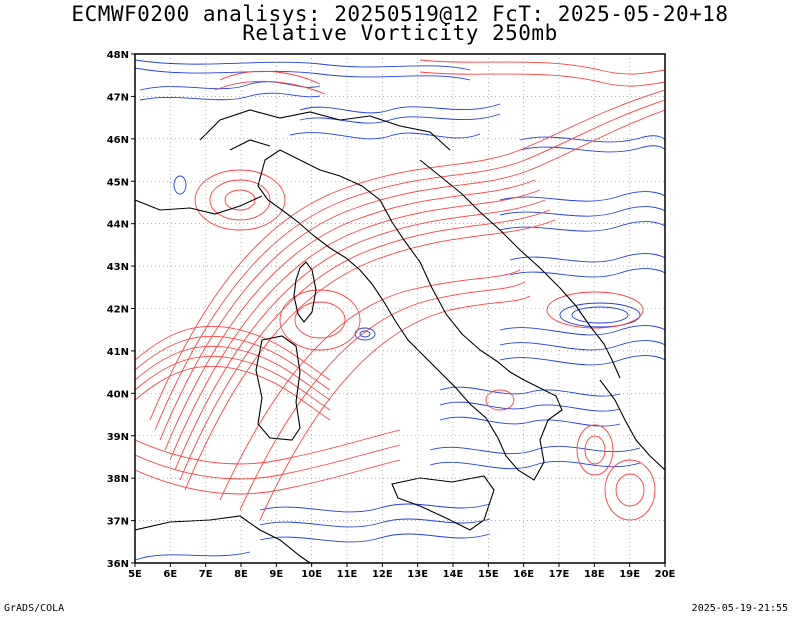 The height and width of the screenshot is (618, 800). What do you see at coordinates (34, 608) in the screenshot?
I see `footer-credit: GrADS/COLA` at bounding box center [34, 608].